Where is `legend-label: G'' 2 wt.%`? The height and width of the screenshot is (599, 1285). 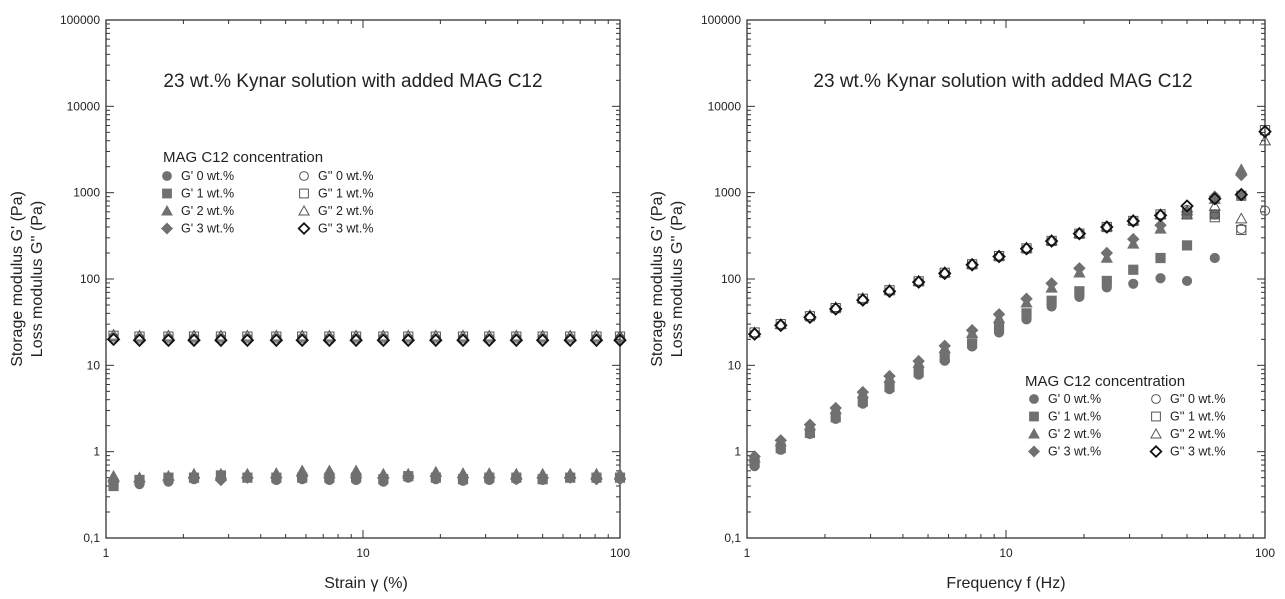 legend-label: G'' 2 wt.% is located at coordinates (1197, 434).